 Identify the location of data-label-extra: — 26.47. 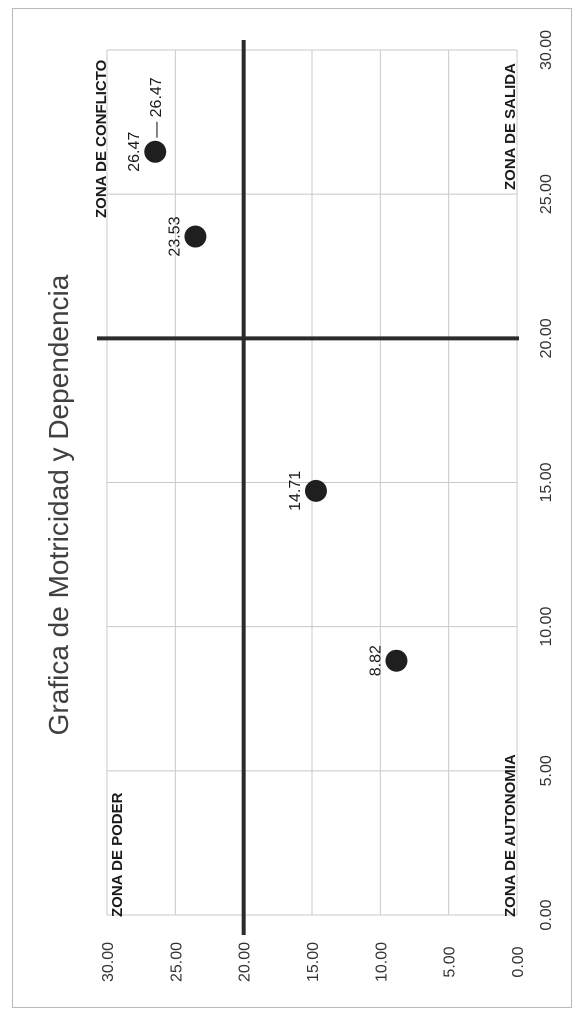
(156, 107).